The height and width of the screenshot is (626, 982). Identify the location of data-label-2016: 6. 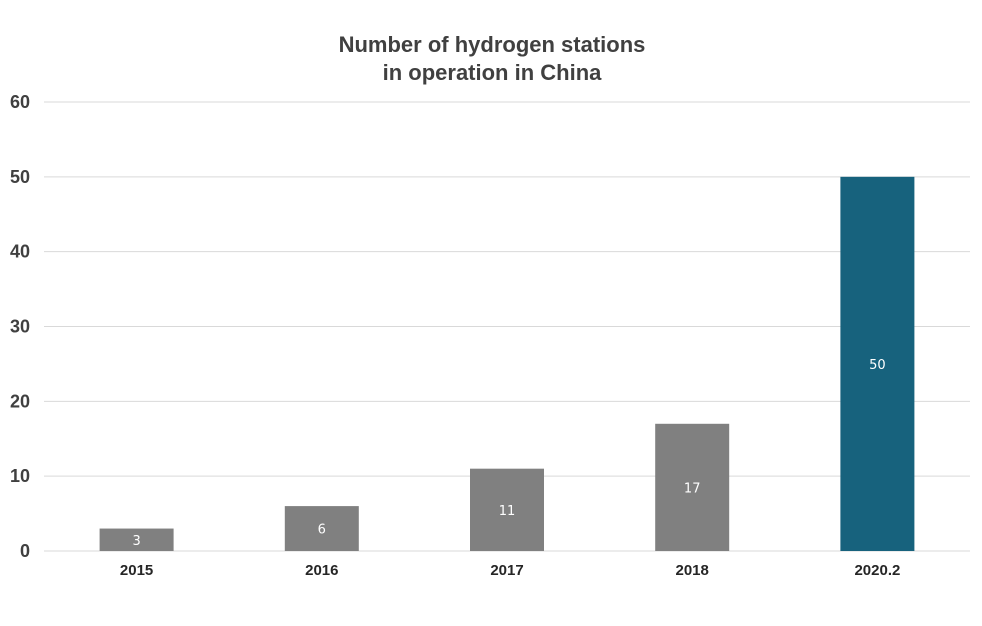
(322, 530).